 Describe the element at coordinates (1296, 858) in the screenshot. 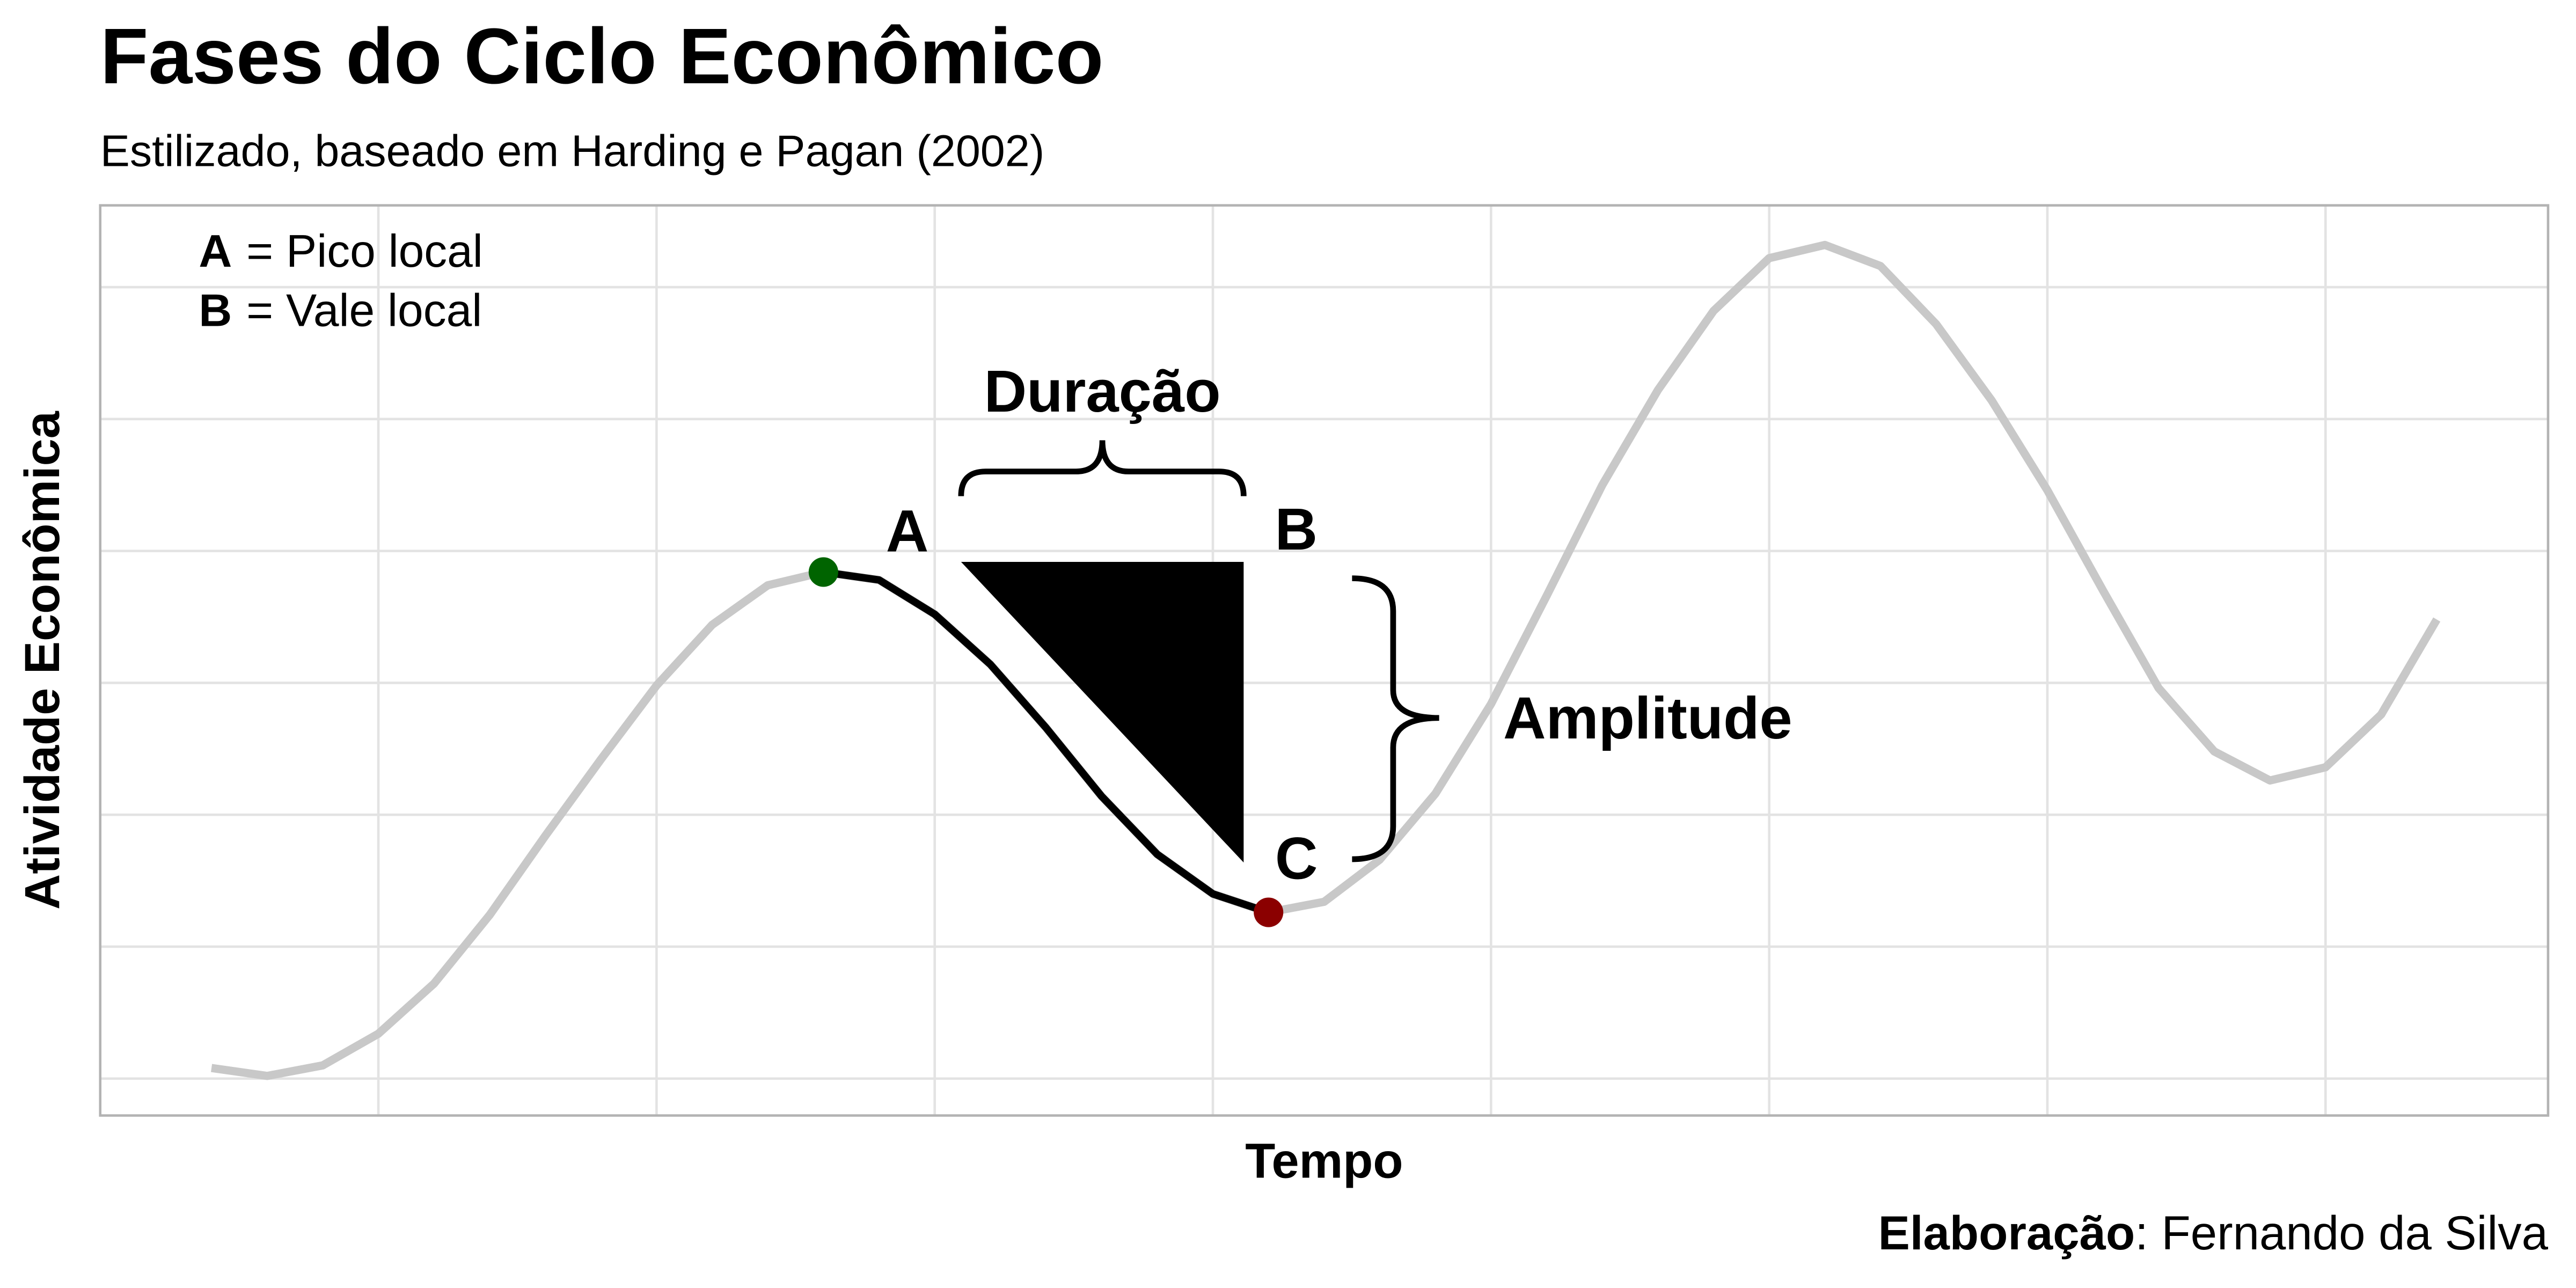

I see `marker-label: C` at that location.